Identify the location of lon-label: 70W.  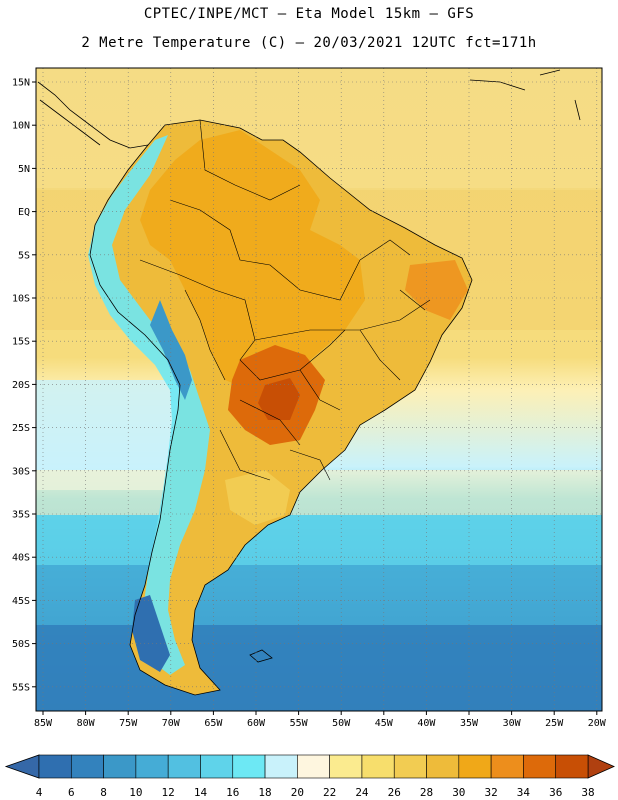
(171, 723).